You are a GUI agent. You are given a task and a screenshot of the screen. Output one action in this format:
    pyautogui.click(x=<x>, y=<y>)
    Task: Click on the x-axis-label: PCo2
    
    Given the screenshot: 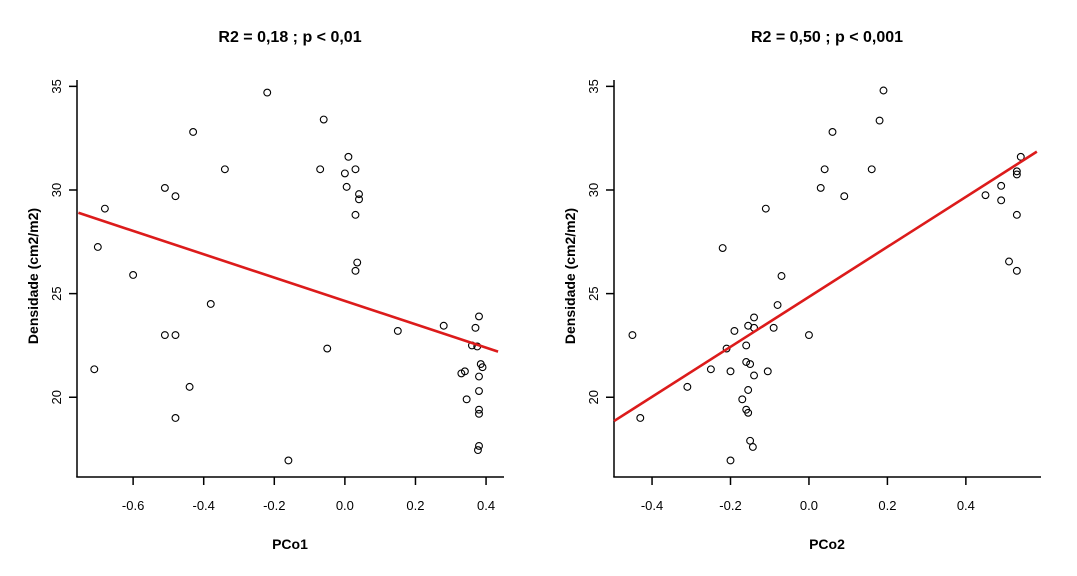 What is the action you would take?
    pyautogui.click(x=827, y=544)
    